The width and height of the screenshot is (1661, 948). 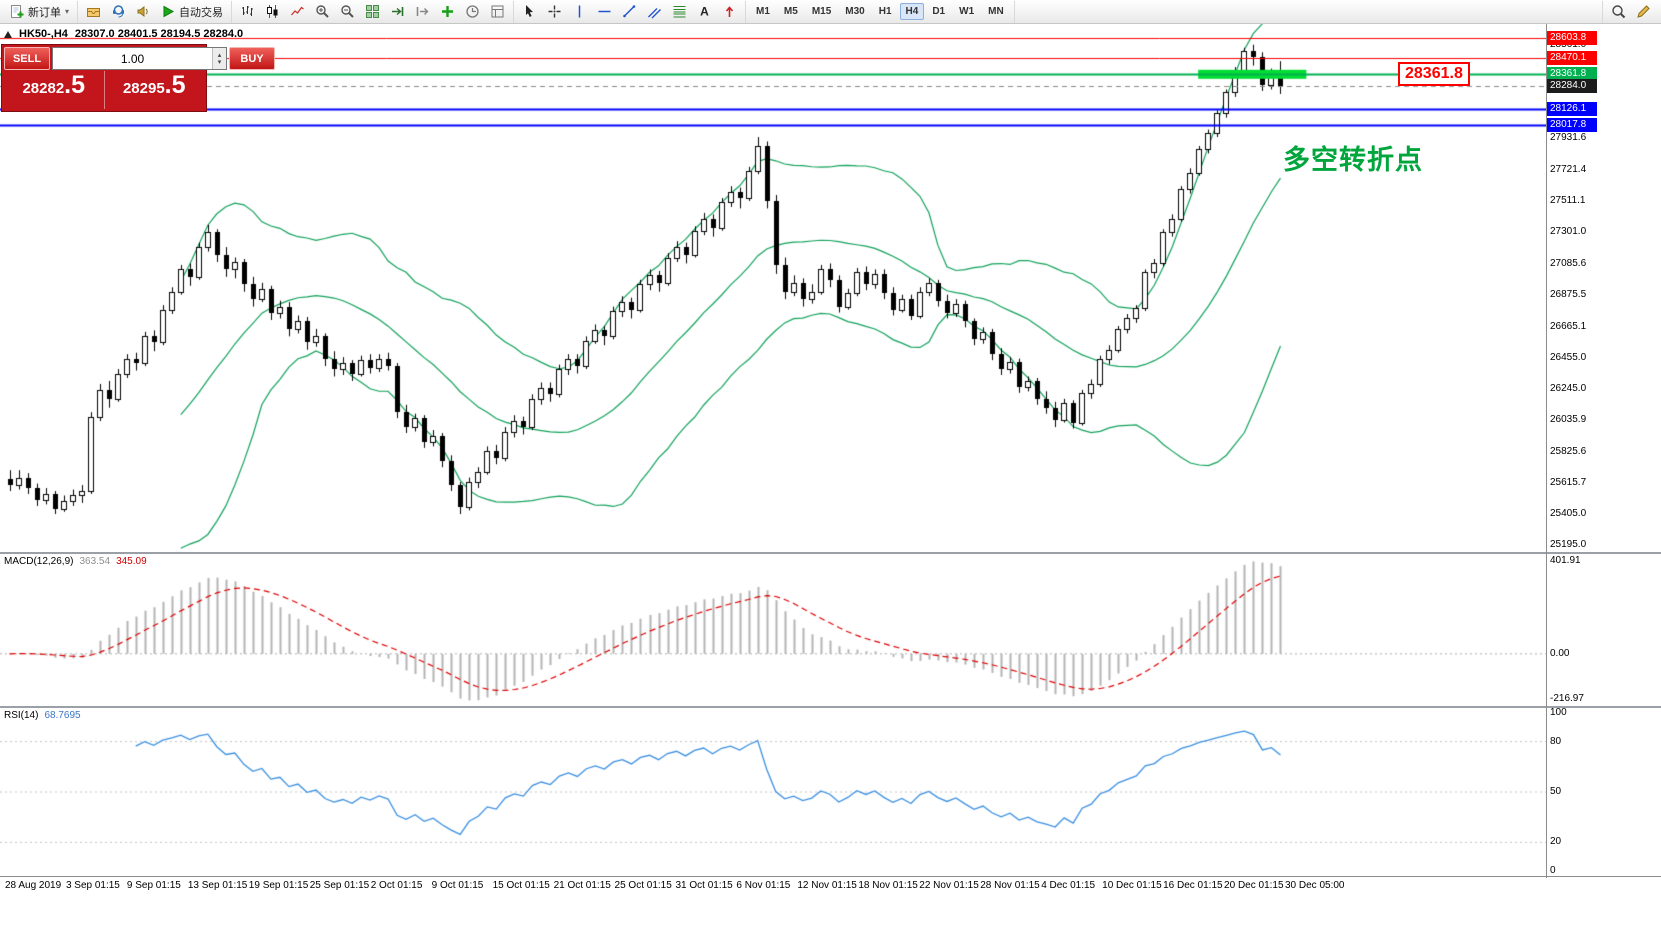 I want to click on auto-scroll-button, so click(x=397, y=11).